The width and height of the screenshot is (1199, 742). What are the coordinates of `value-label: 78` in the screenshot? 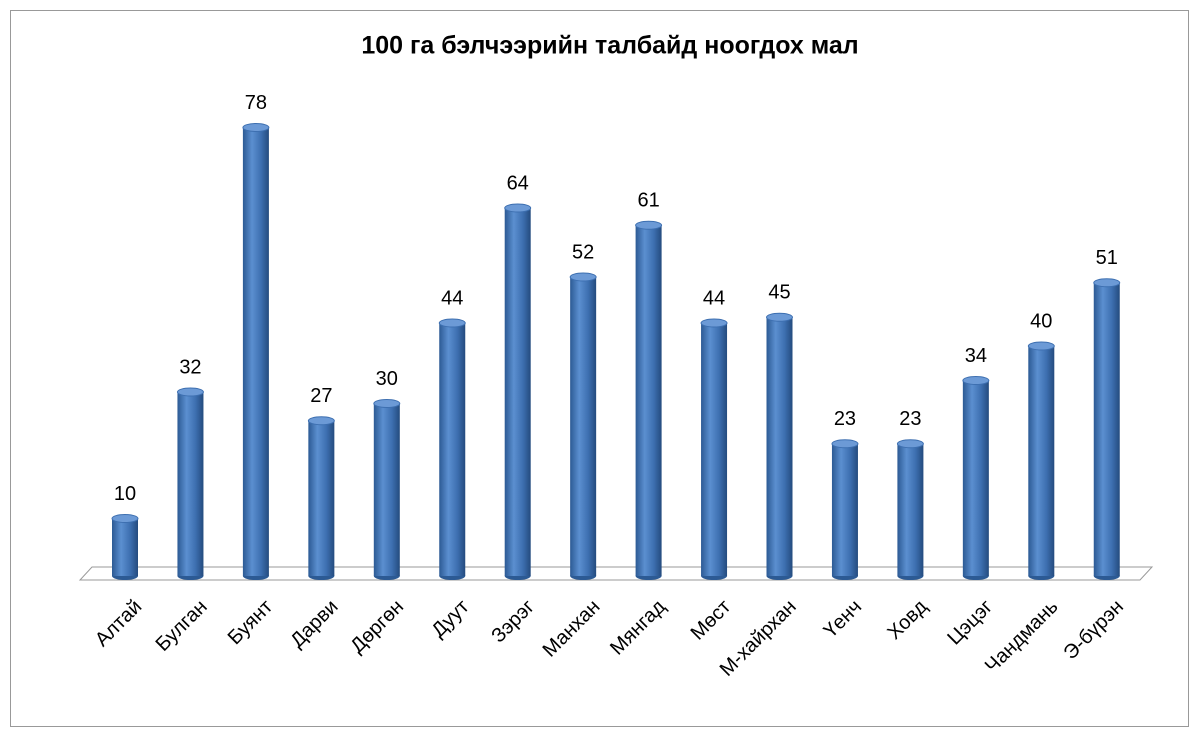 It's located at (256, 103).